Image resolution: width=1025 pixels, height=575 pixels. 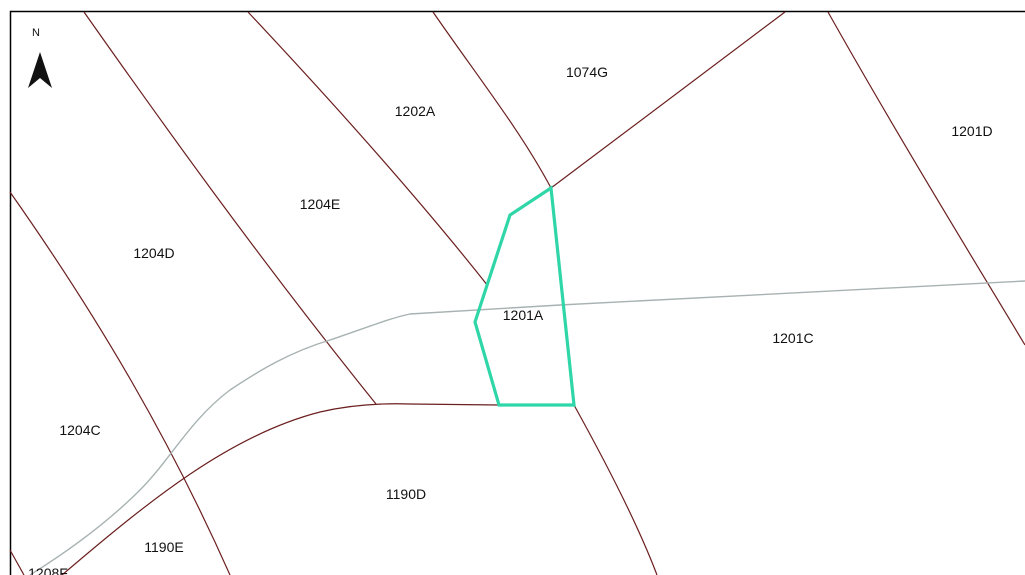 I want to click on north-label: N, so click(x=36, y=33).